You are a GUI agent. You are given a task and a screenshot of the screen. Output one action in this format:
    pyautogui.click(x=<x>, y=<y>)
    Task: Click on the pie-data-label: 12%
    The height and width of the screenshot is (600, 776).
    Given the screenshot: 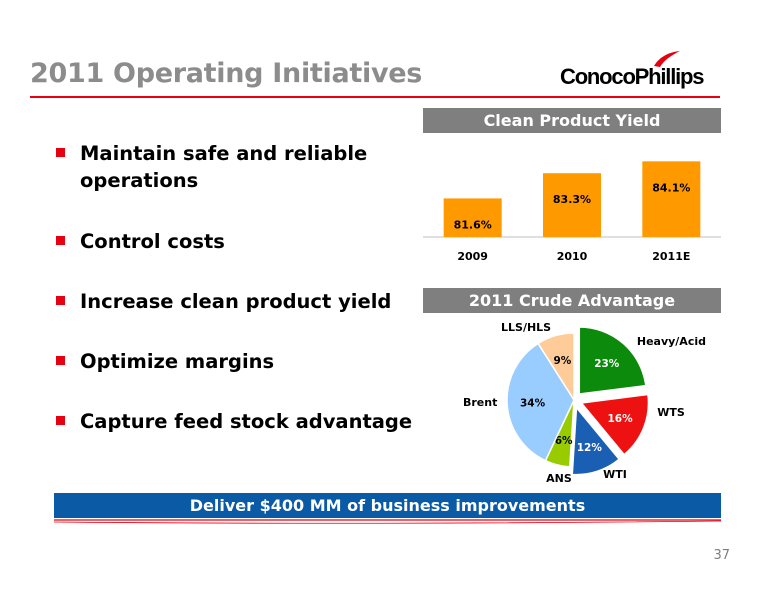 What is the action you would take?
    pyautogui.click(x=590, y=448)
    